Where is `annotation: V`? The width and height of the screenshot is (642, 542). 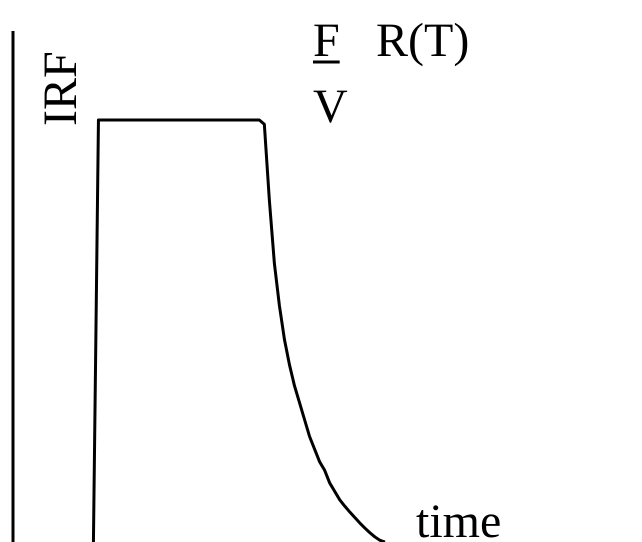 annotation: V is located at coordinates (330, 106).